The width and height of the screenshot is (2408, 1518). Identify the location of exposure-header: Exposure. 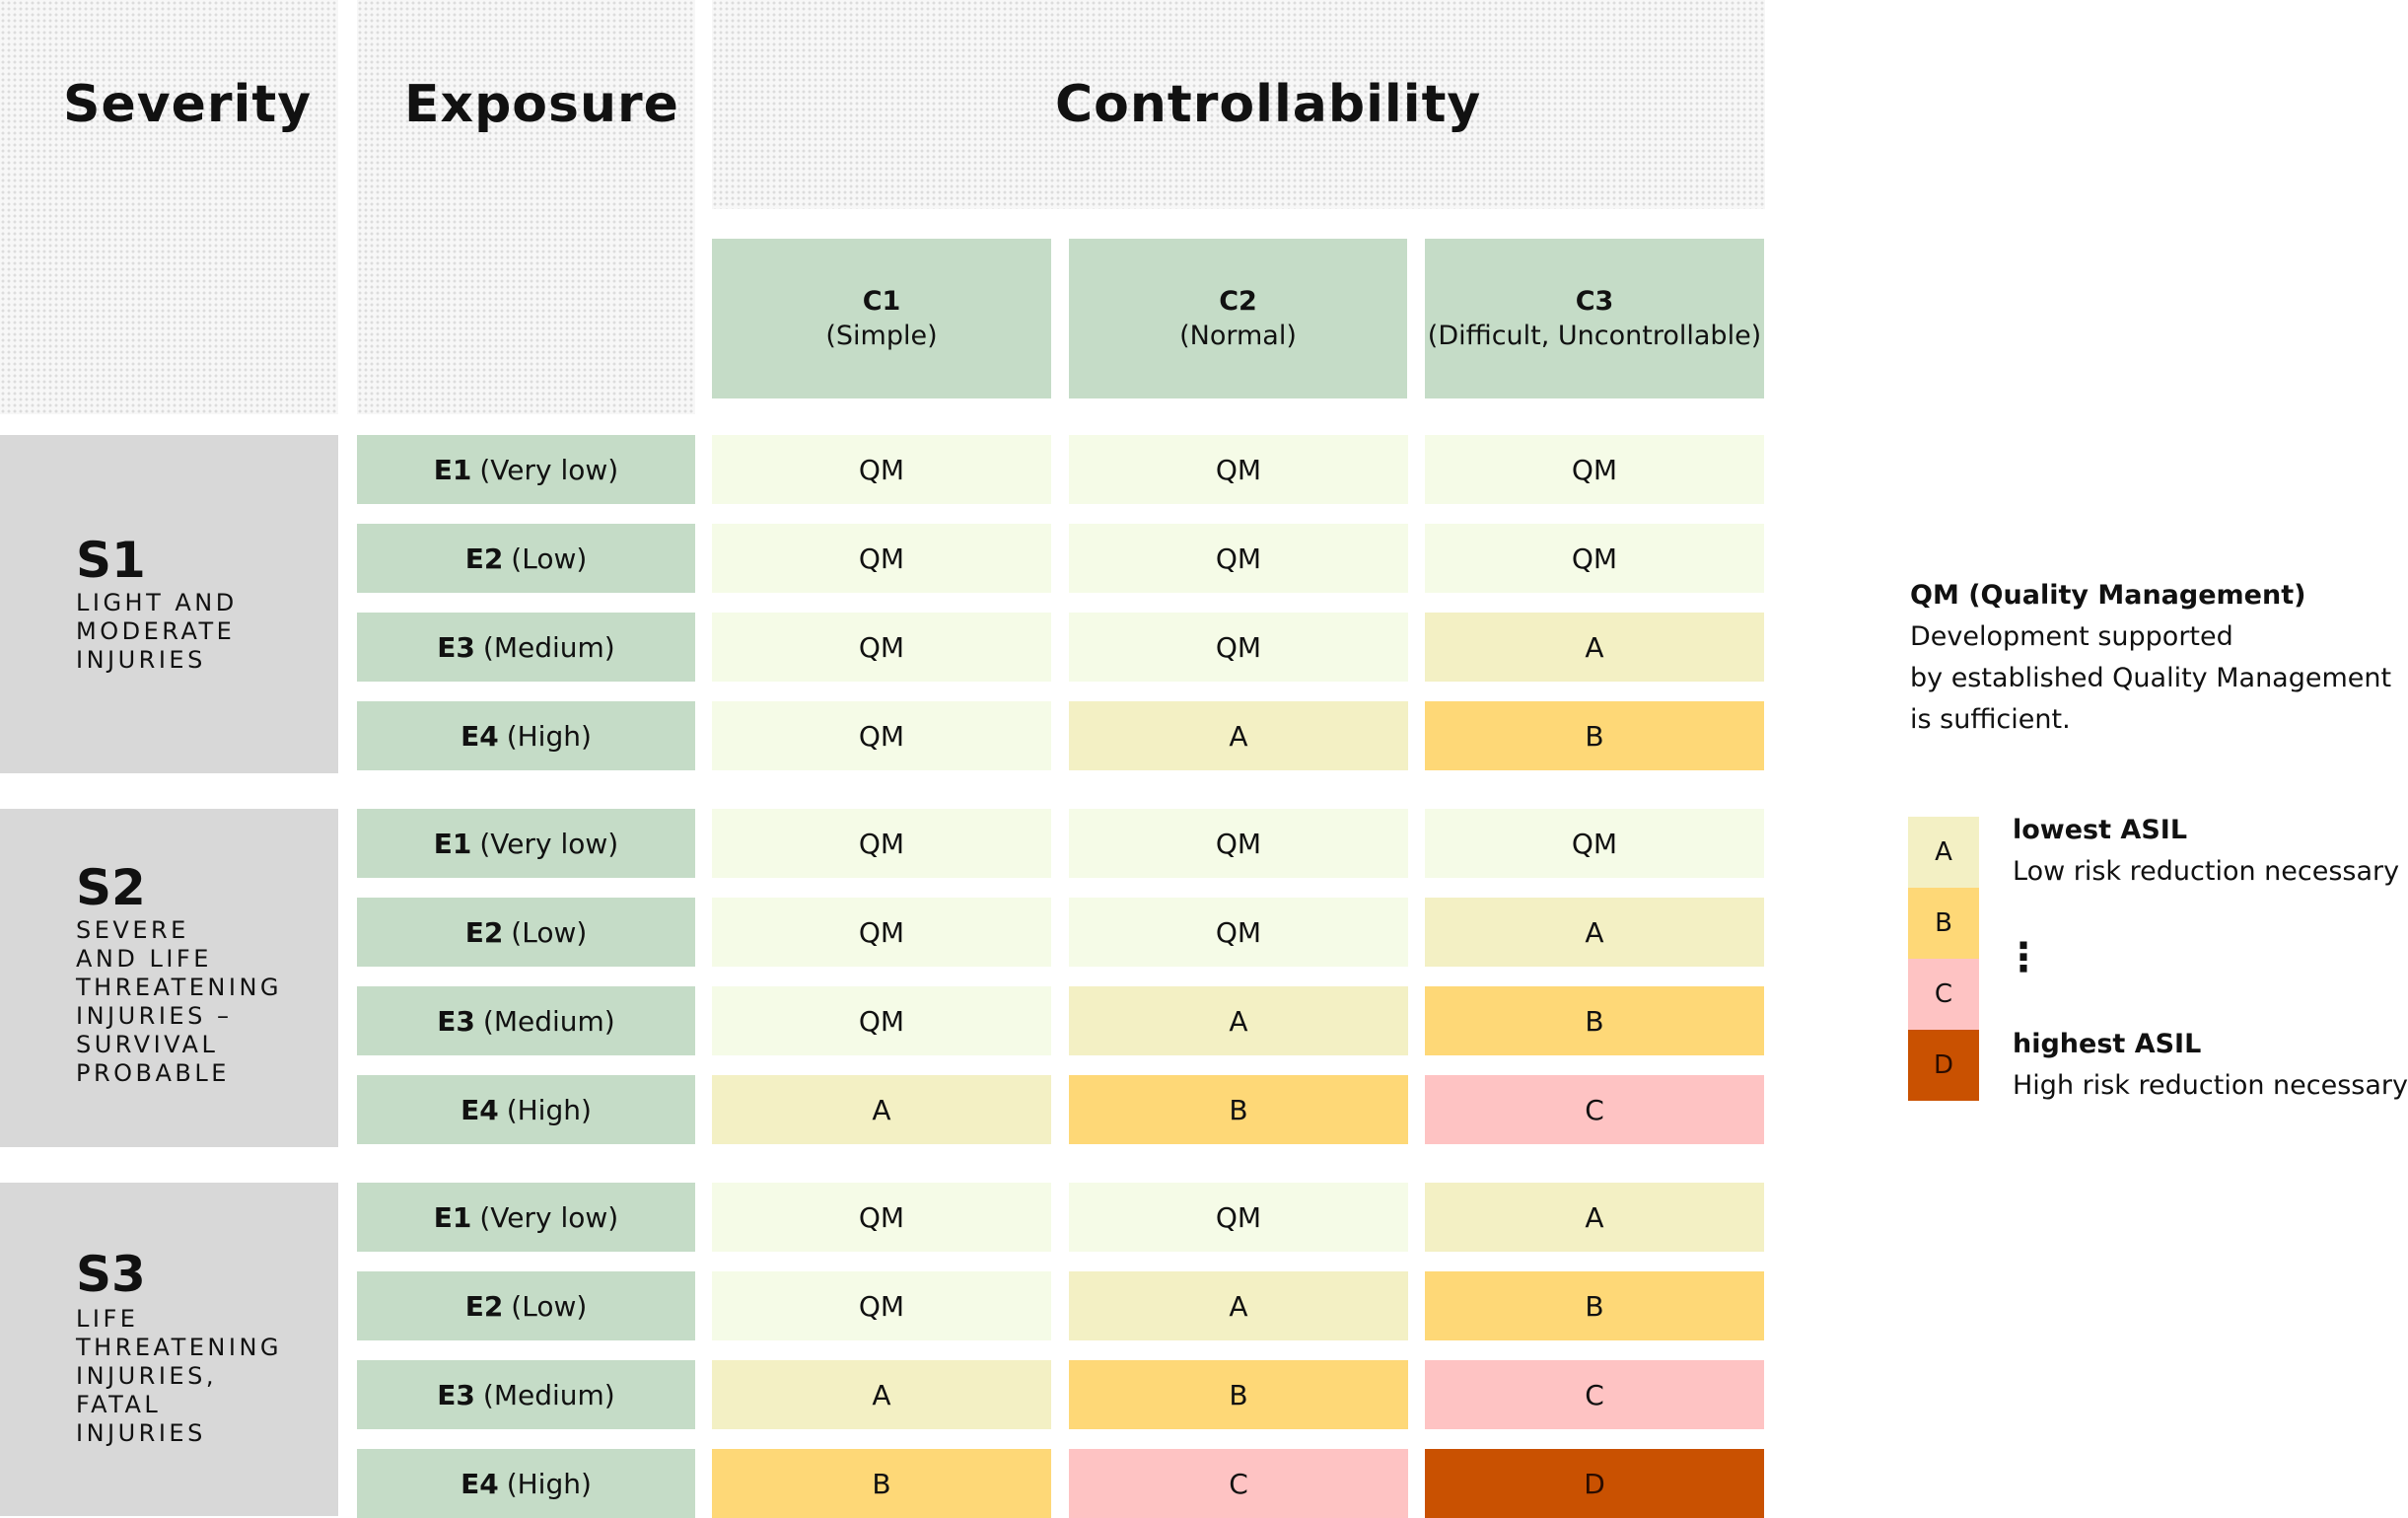
(541, 104).